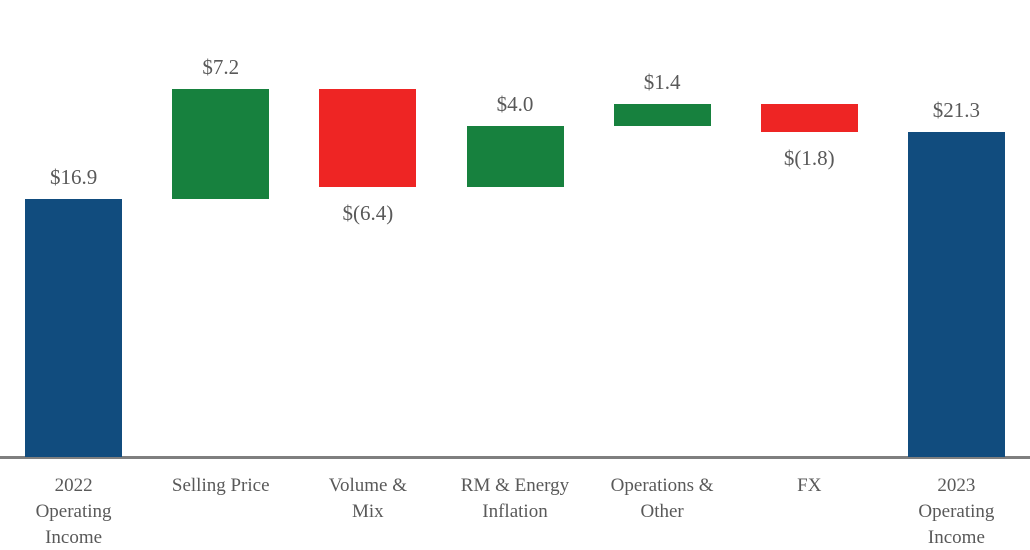  I want to click on category-label-line: Selling Price, so click(220, 485).